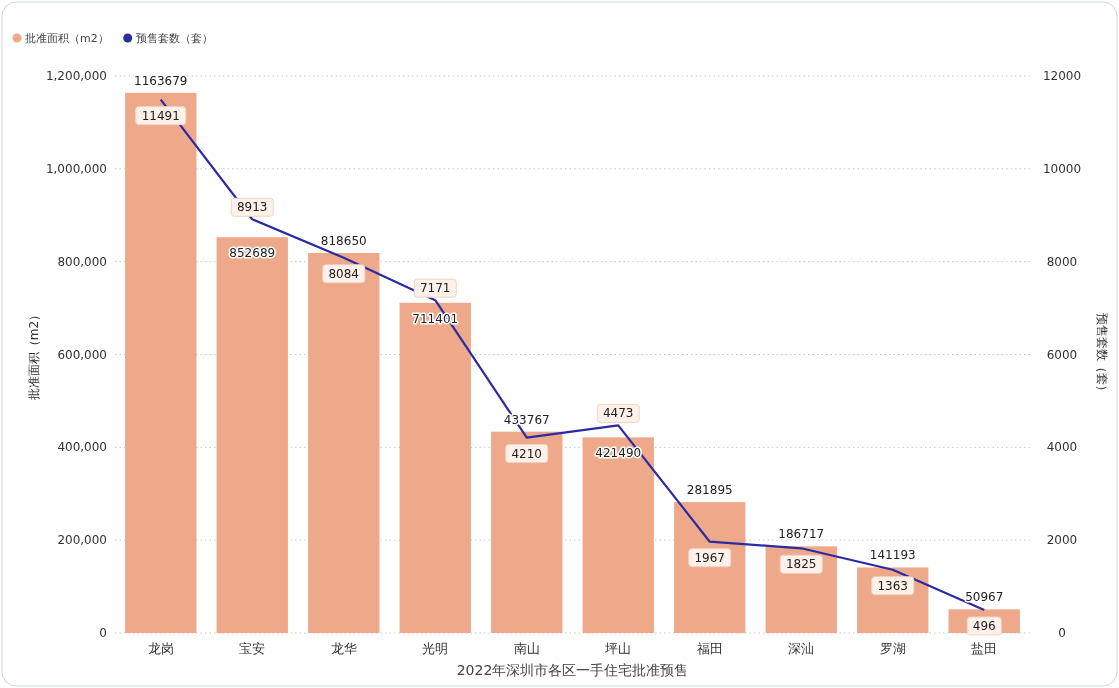 This screenshot has width=1119, height=688. What do you see at coordinates (801, 564) in the screenshot?
I see `data-label: 1825` at bounding box center [801, 564].